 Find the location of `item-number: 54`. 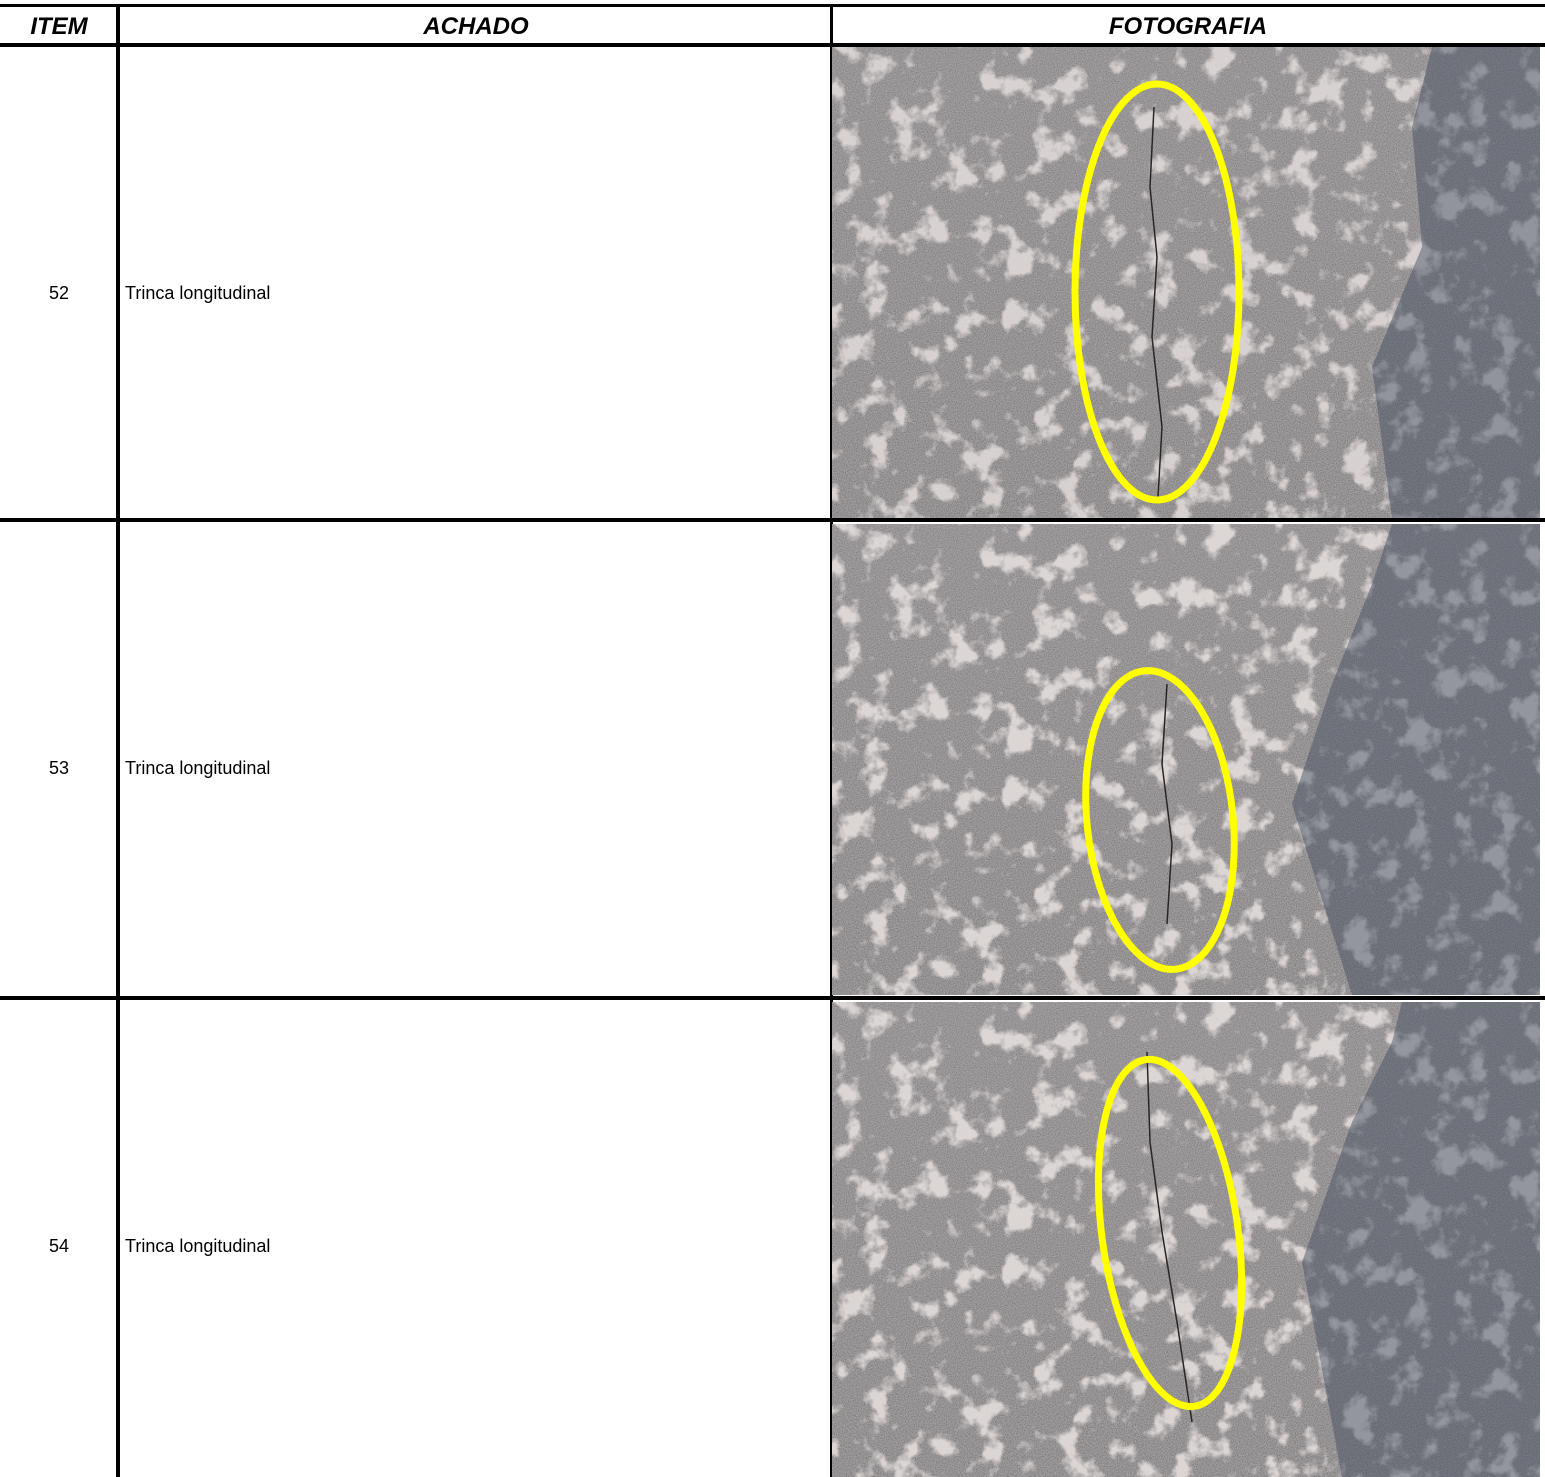

item-number: 54 is located at coordinates (59, 1246).